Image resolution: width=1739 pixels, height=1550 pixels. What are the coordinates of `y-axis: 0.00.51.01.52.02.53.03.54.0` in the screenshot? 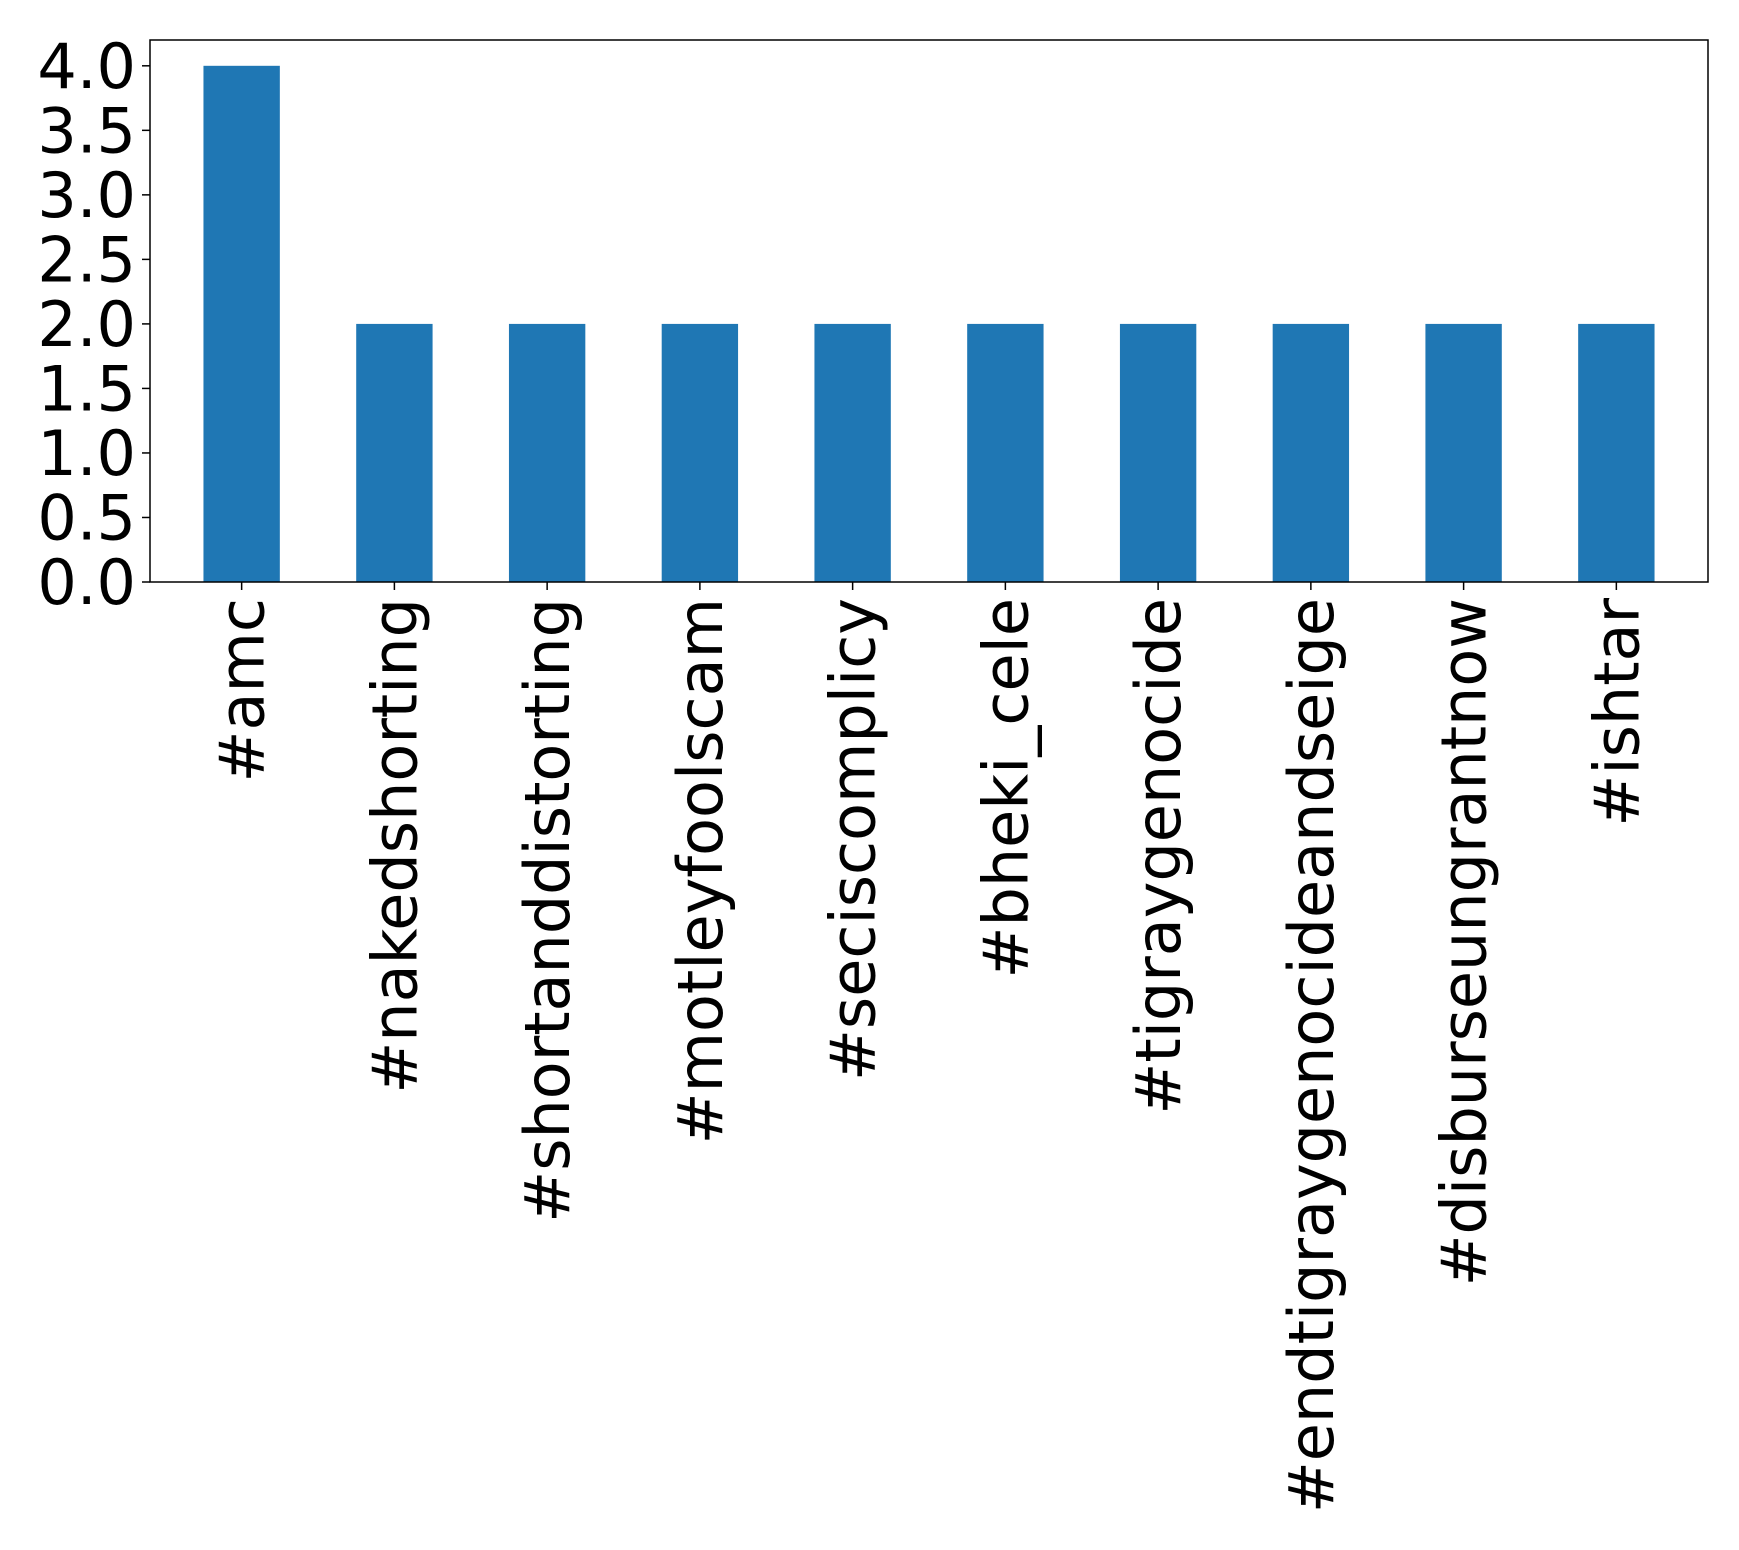 It's located at (93, 324).